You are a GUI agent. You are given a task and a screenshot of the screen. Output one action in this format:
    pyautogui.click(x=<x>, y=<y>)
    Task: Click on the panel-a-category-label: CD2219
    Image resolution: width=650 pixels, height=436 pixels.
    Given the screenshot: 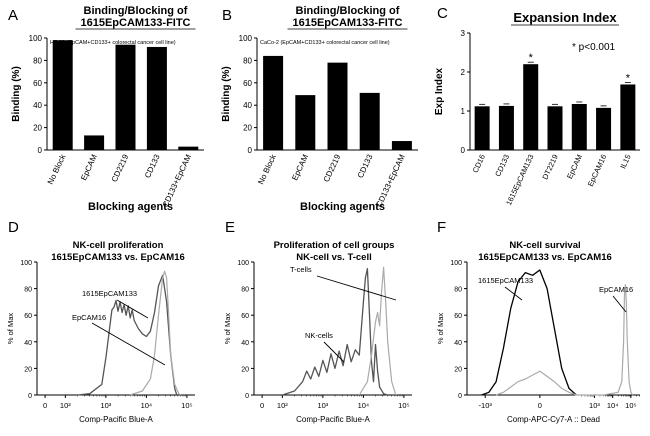 What is the action you would take?
    pyautogui.click(x=120, y=168)
    